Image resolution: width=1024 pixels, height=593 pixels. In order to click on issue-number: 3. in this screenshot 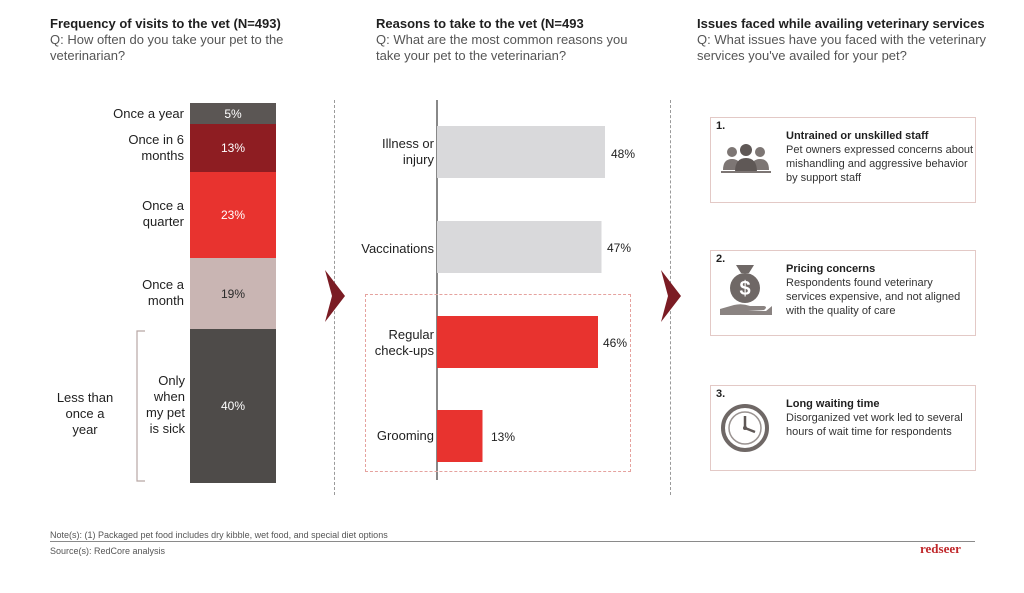, I will do `click(721, 394)`.